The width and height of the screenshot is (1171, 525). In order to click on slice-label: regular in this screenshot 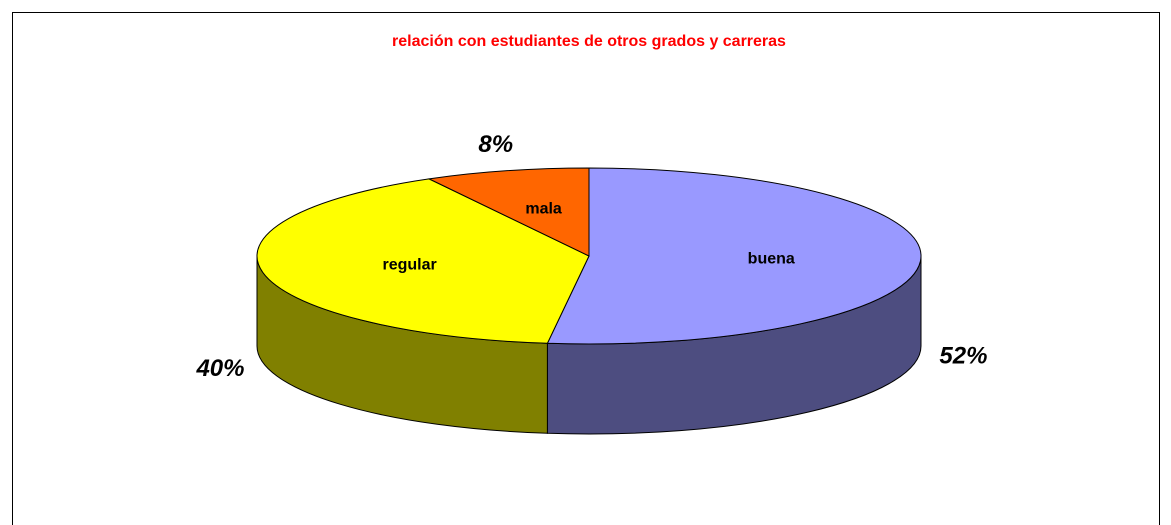, I will do `click(410, 264)`.